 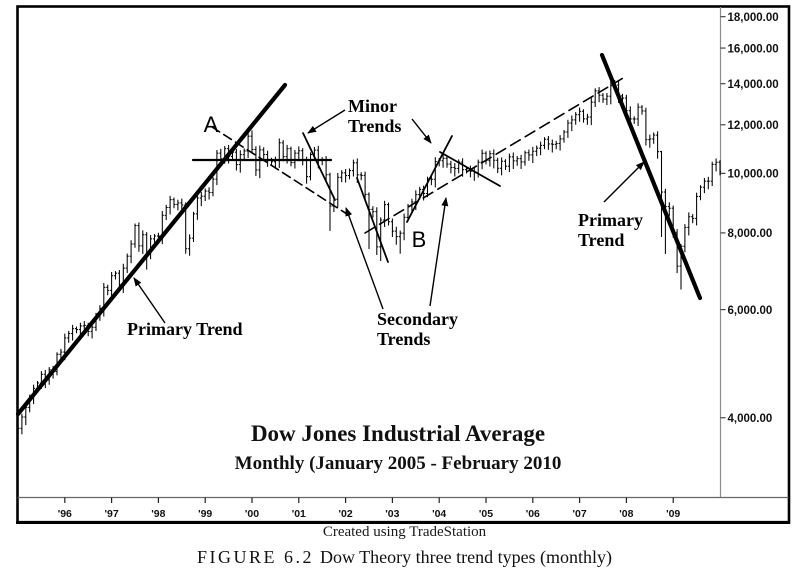 What do you see at coordinates (624, 182) in the screenshot?
I see `annotation-arrow-primary-right` at bounding box center [624, 182].